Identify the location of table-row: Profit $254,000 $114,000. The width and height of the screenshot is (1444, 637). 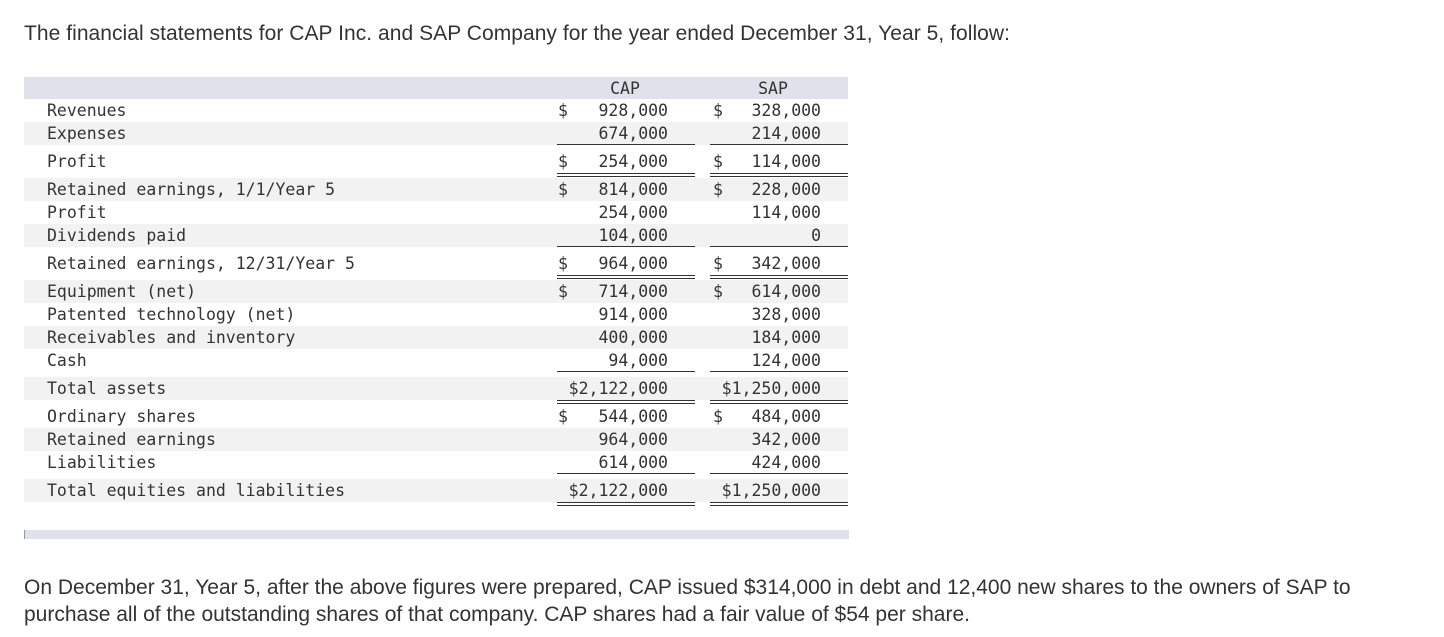
(436, 163).